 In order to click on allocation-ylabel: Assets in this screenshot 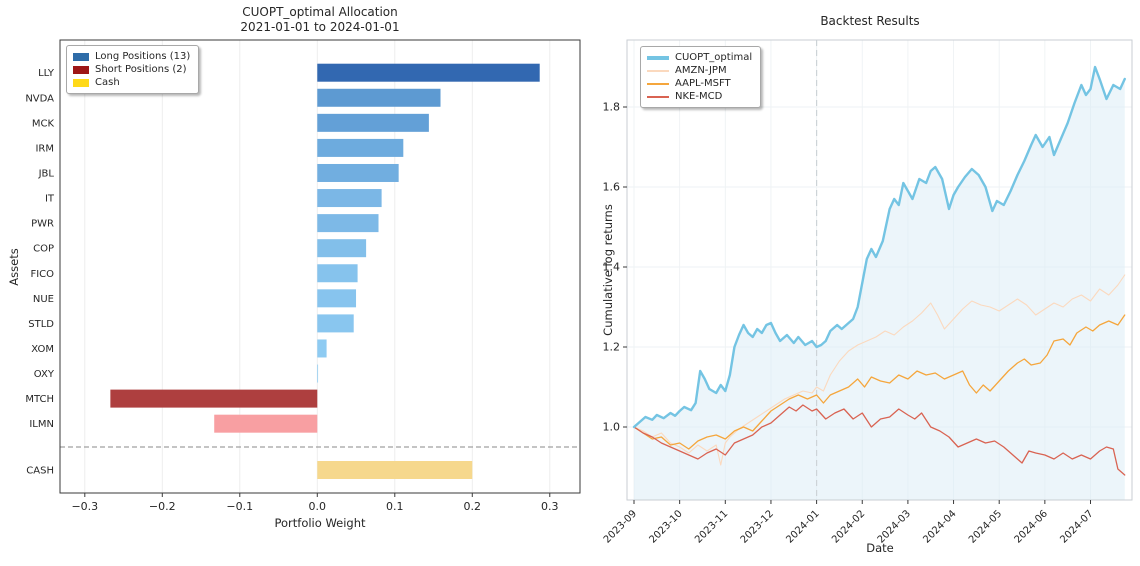, I will do `click(14, 267)`.